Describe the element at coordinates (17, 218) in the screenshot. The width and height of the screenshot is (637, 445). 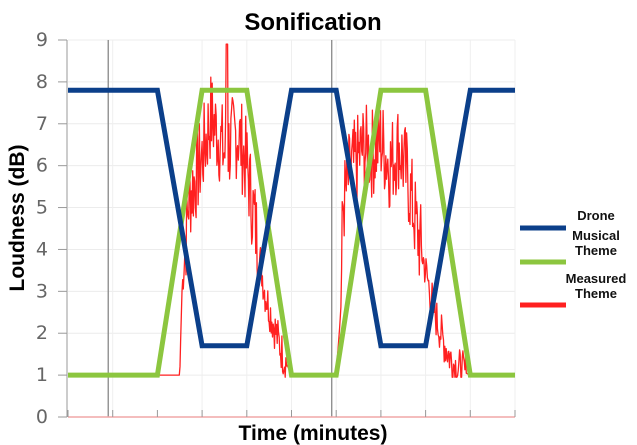
I see `y-axis-label: Loudness (dB)` at that location.